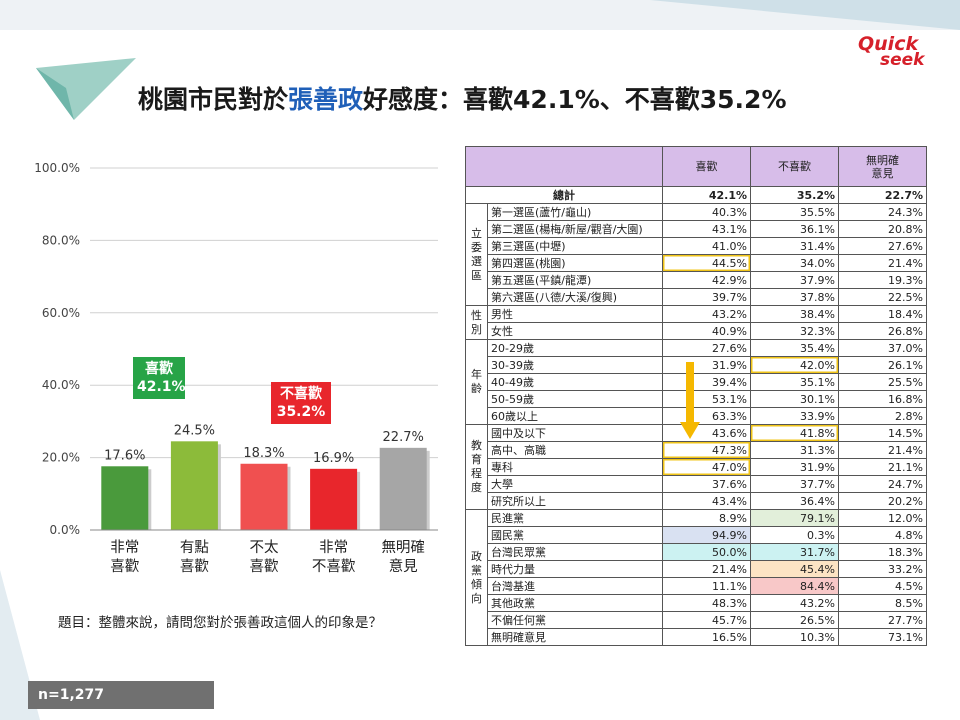 The width and height of the screenshot is (960, 720). I want to click on table-cell: 32.3%, so click(794, 331).